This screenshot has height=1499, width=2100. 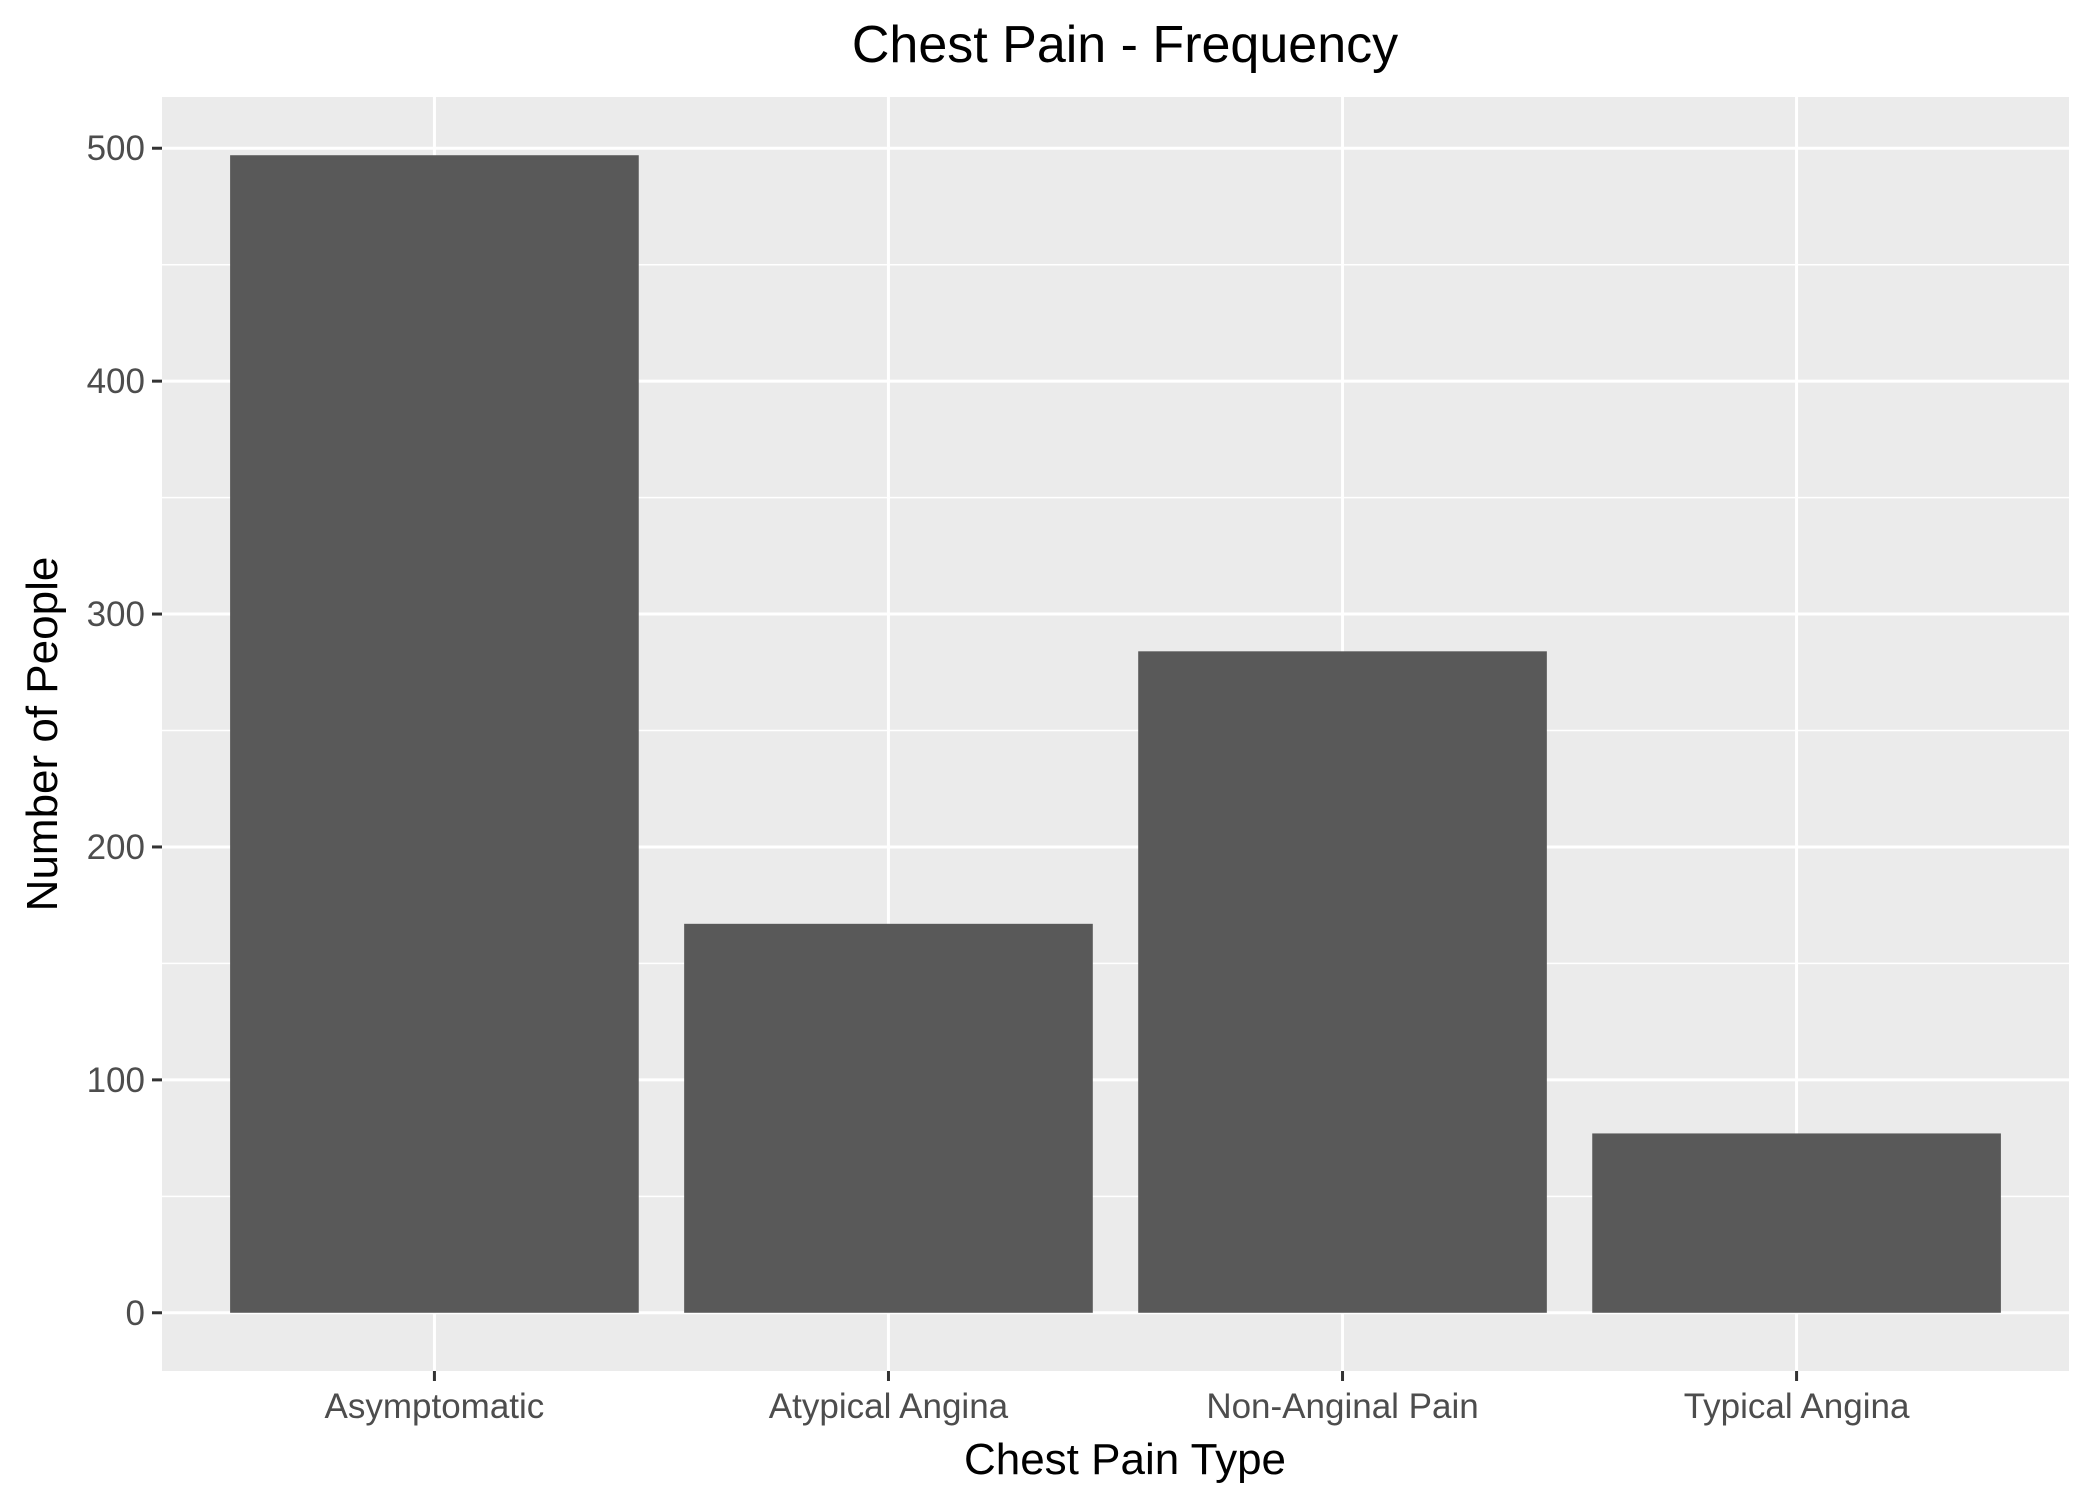 What do you see at coordinates (116, 381) in the screenshot?
I see `y-tick-label: 400` at bounding box center [116, 381].